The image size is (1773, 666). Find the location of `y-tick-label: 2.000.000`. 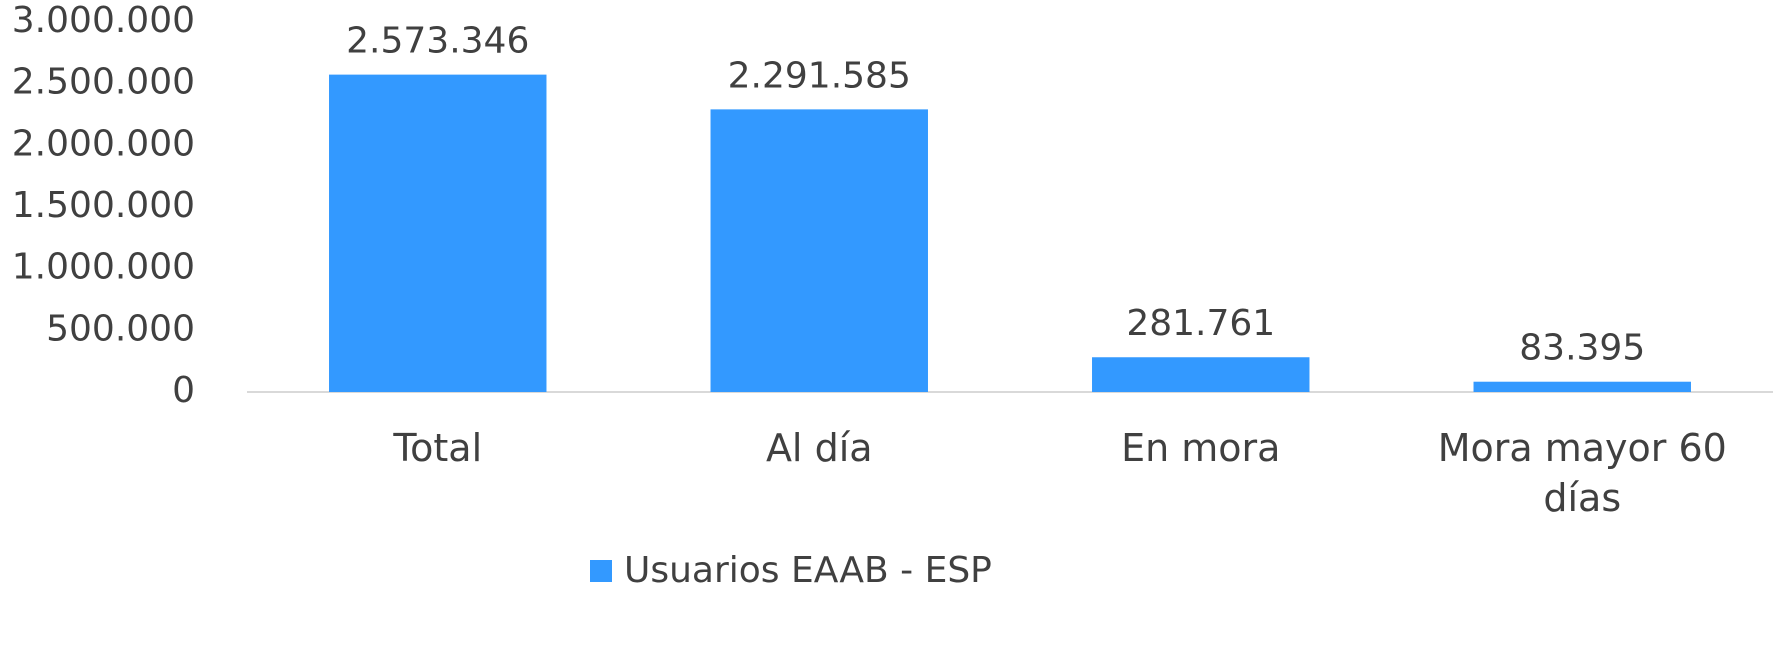

y-tick-label: 2.000.000 is located at coordinates (103, 143).